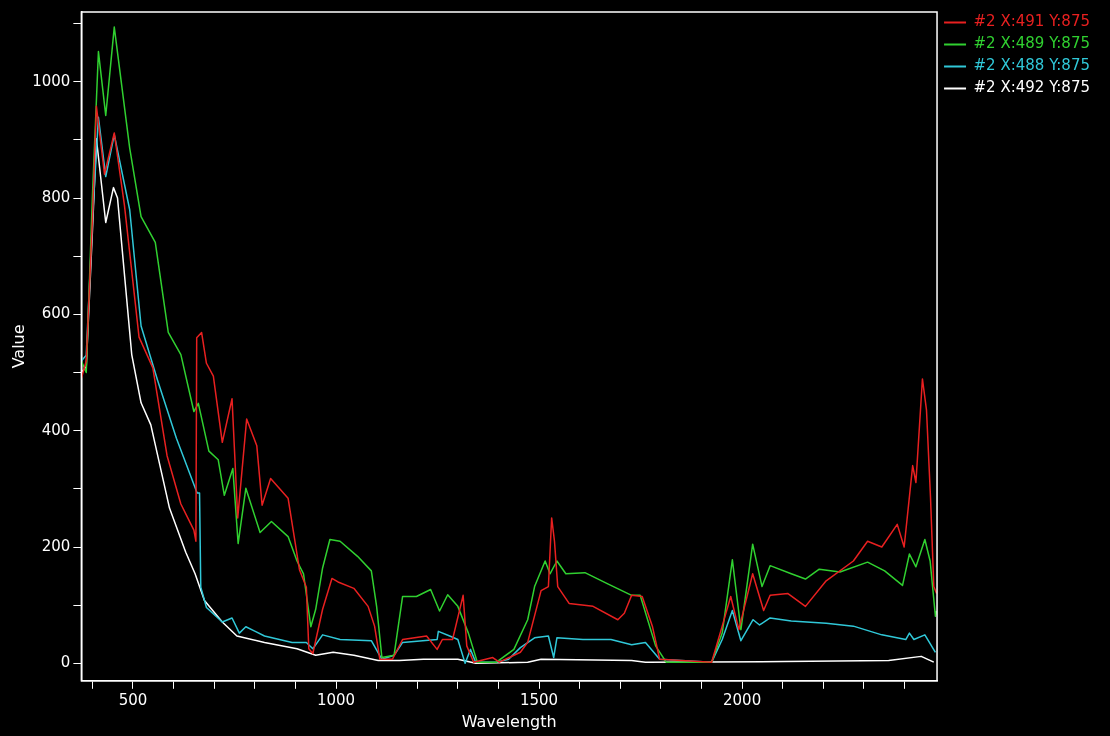  What do you see at coordinates (539, 699) in the screenshot?
I see `x-tick-label: 1500` at bounding box center [539, 699].